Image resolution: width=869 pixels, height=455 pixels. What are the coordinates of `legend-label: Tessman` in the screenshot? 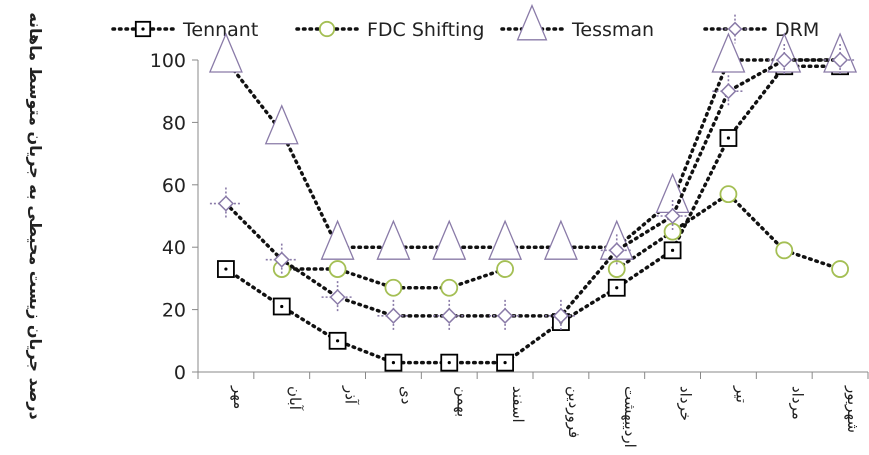 It's located at (612, 30).